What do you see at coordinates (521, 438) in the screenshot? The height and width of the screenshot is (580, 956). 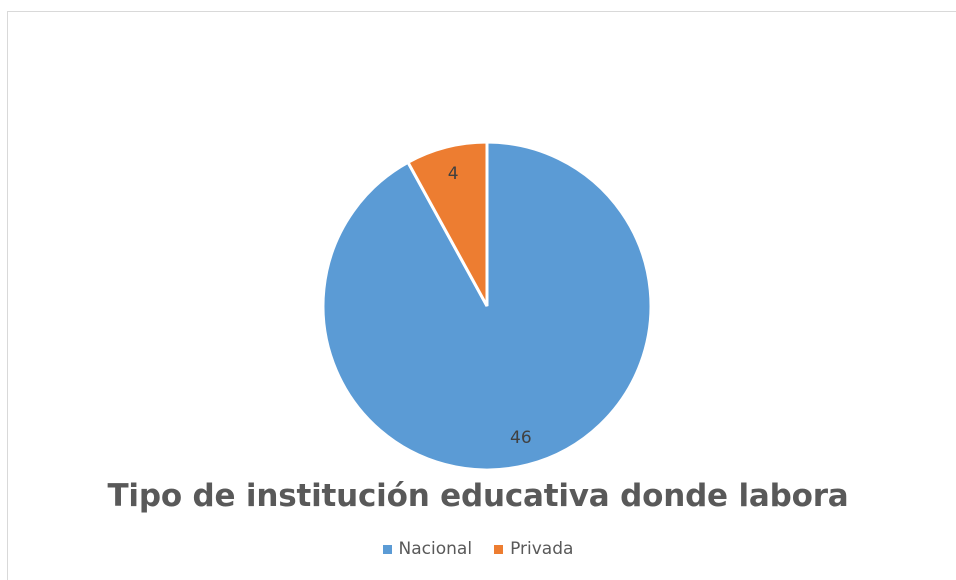 I see `data-label-nacional: 46` at bounding box center [521, 438].